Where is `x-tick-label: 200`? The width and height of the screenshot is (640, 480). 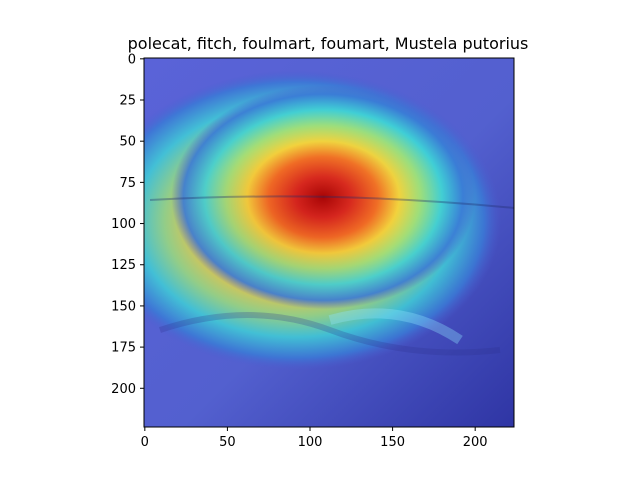 x-tick-label: 200 is located at coordinates (475, 442).